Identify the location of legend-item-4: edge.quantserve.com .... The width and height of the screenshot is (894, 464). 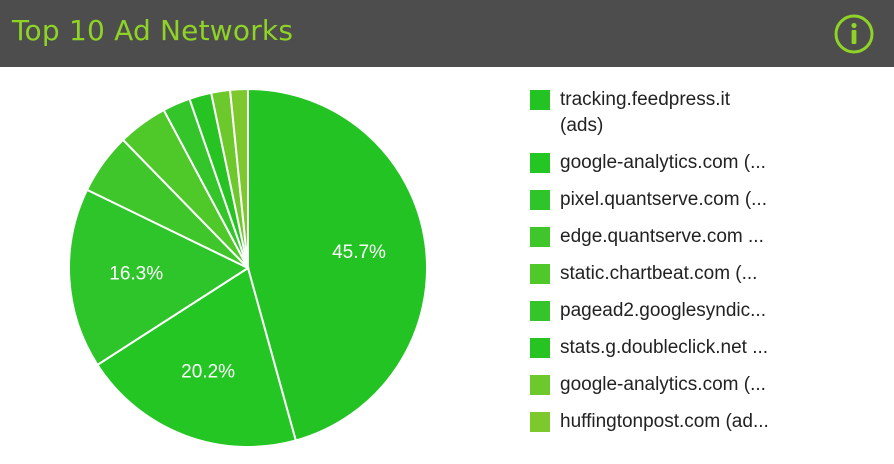
(710, 237).